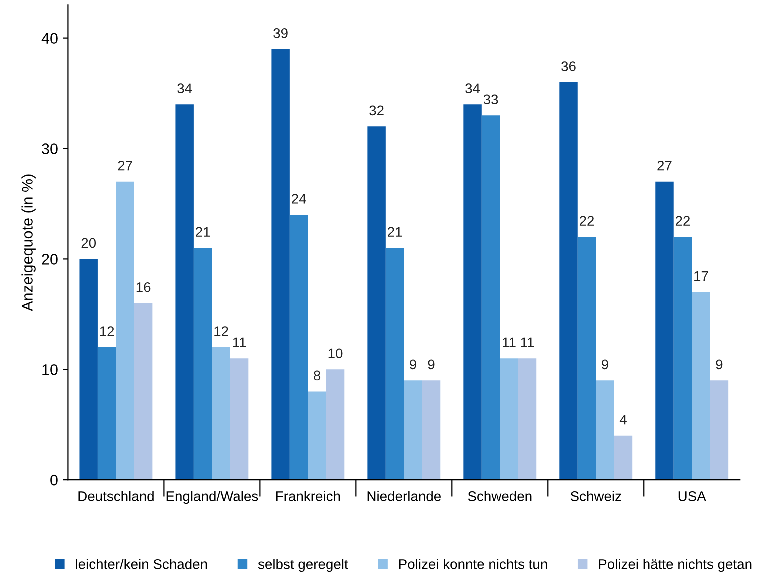 This screenshot has width=784, height=577. Describe the element at coordinates (335, 353) in the screenshot. I see `data-label: 10` at that location.